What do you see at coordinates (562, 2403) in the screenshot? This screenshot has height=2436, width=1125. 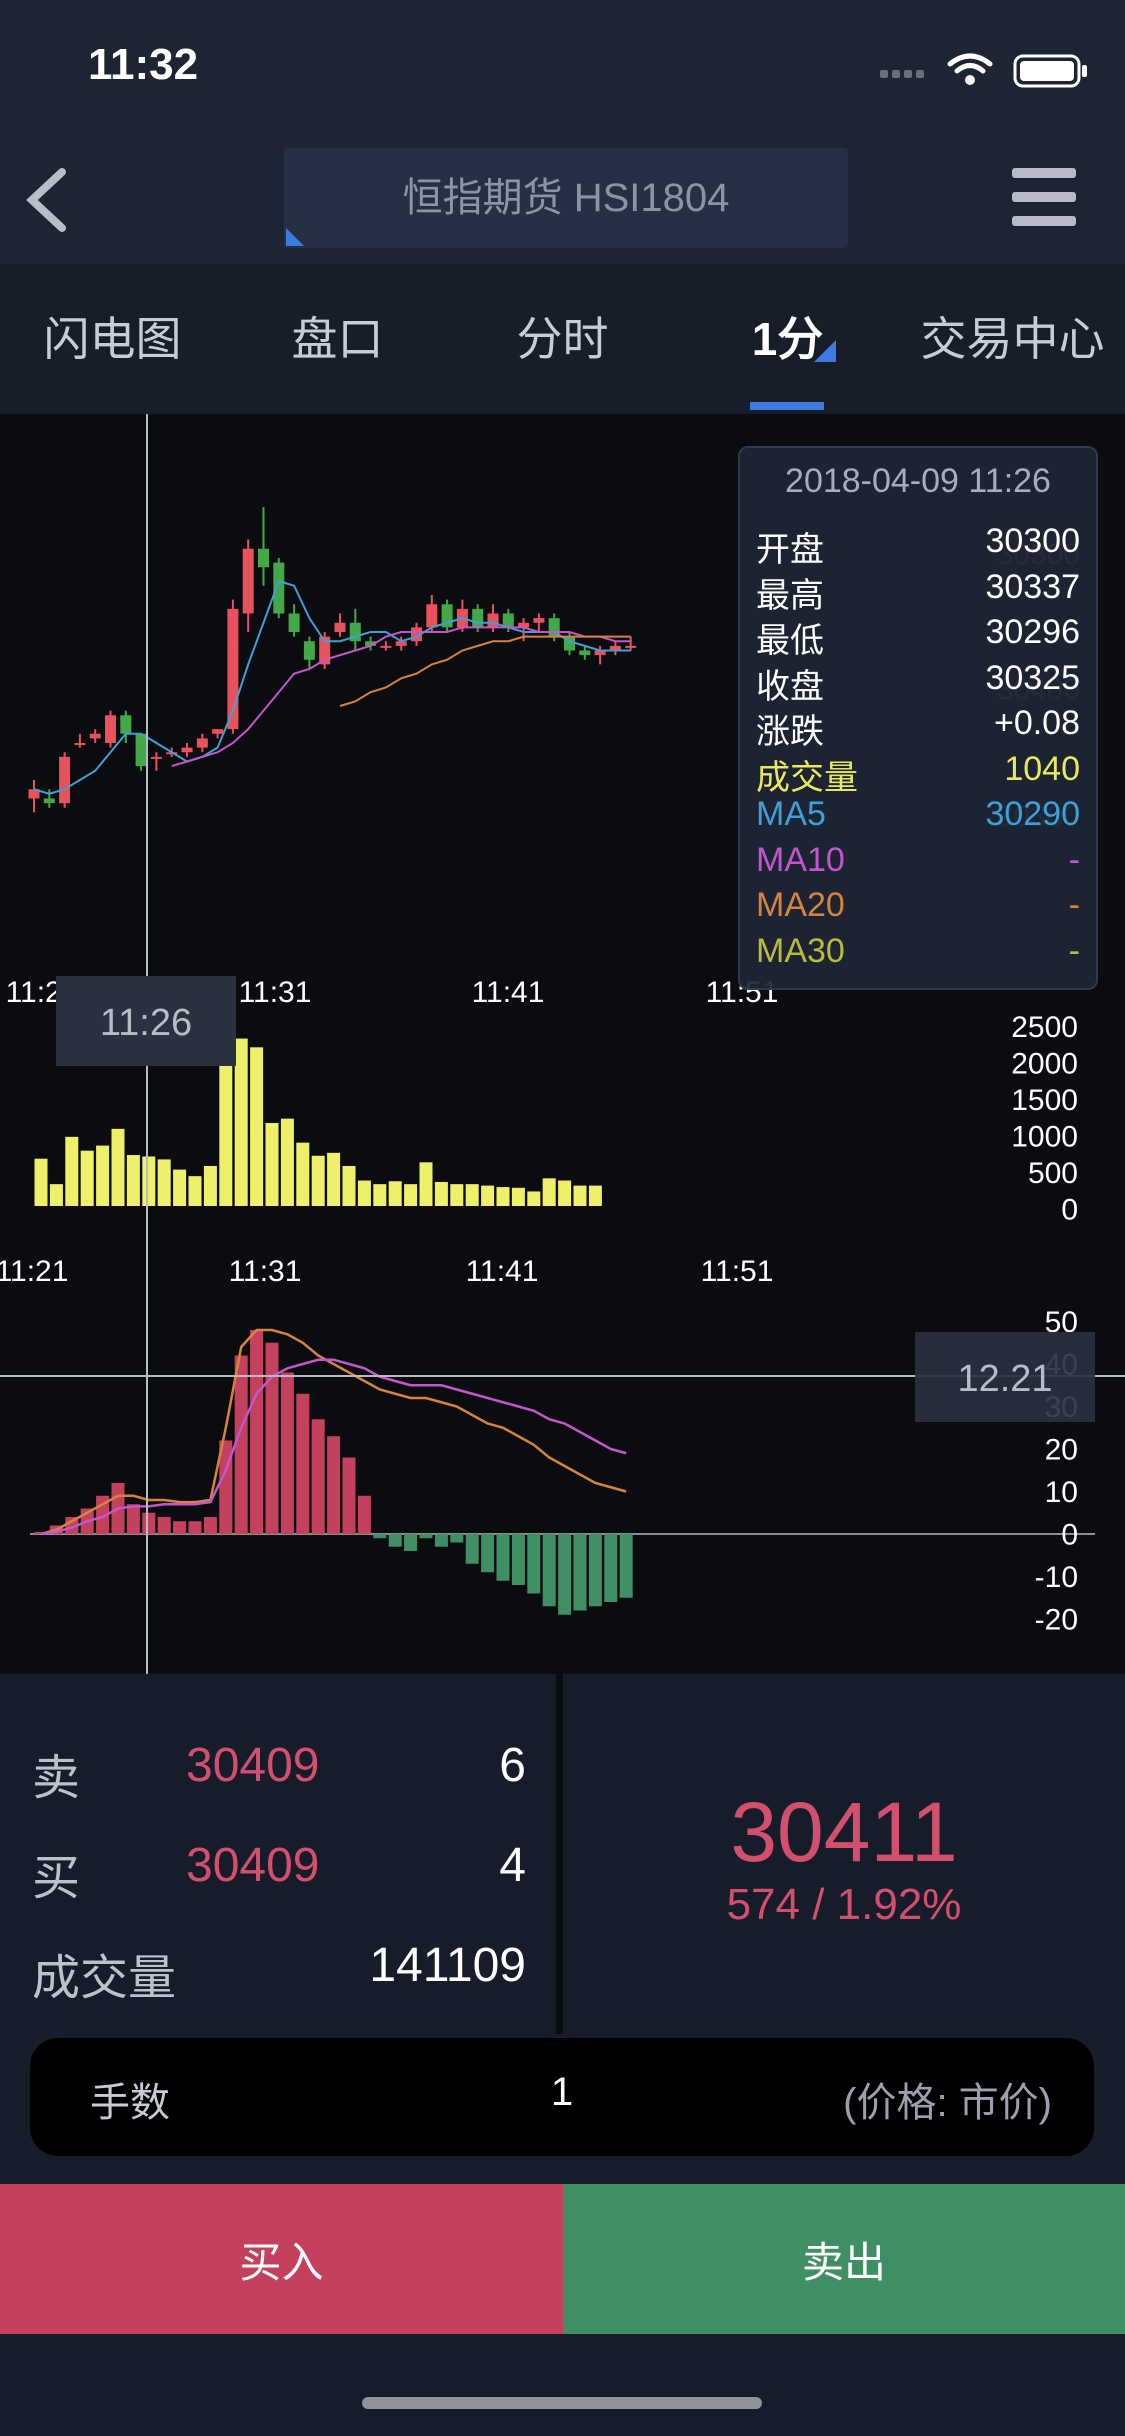 I see `home-indicator` at bounding box center [562, 2403].